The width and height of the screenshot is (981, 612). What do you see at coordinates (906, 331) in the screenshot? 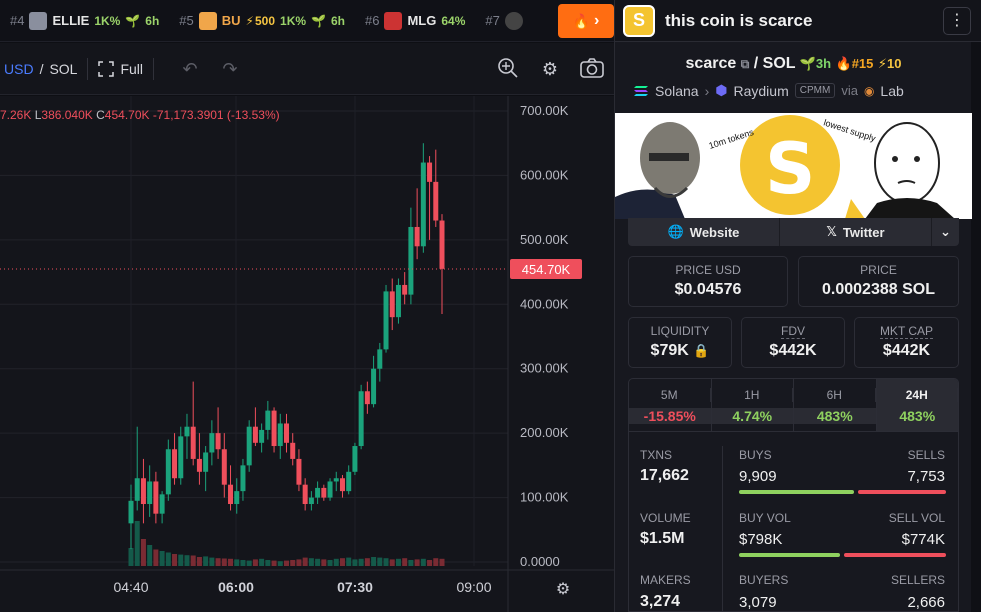
I see `mcap-label: MKT CAP` at bounding box center [906, 331].